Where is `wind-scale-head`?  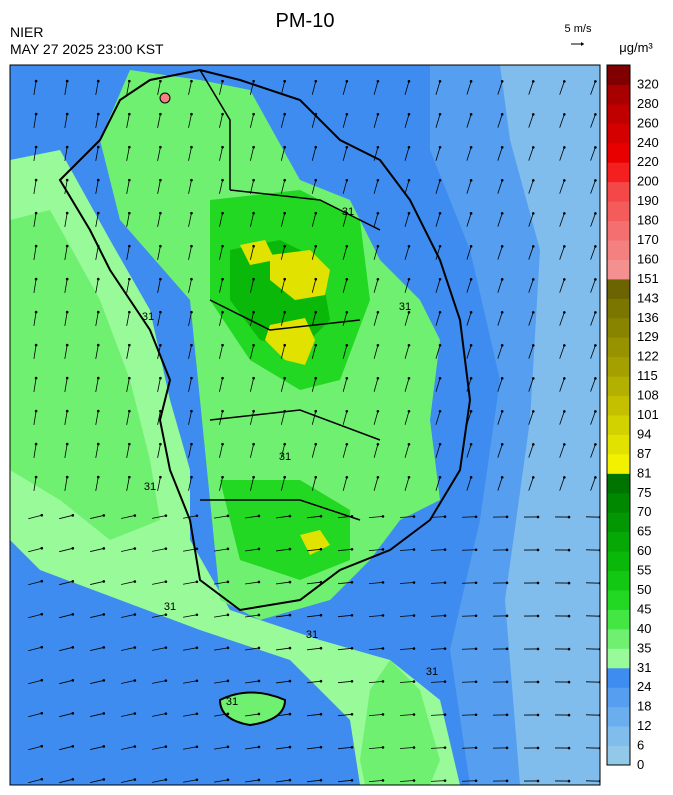 wind-scale-head is located at coordinates (582, 44).